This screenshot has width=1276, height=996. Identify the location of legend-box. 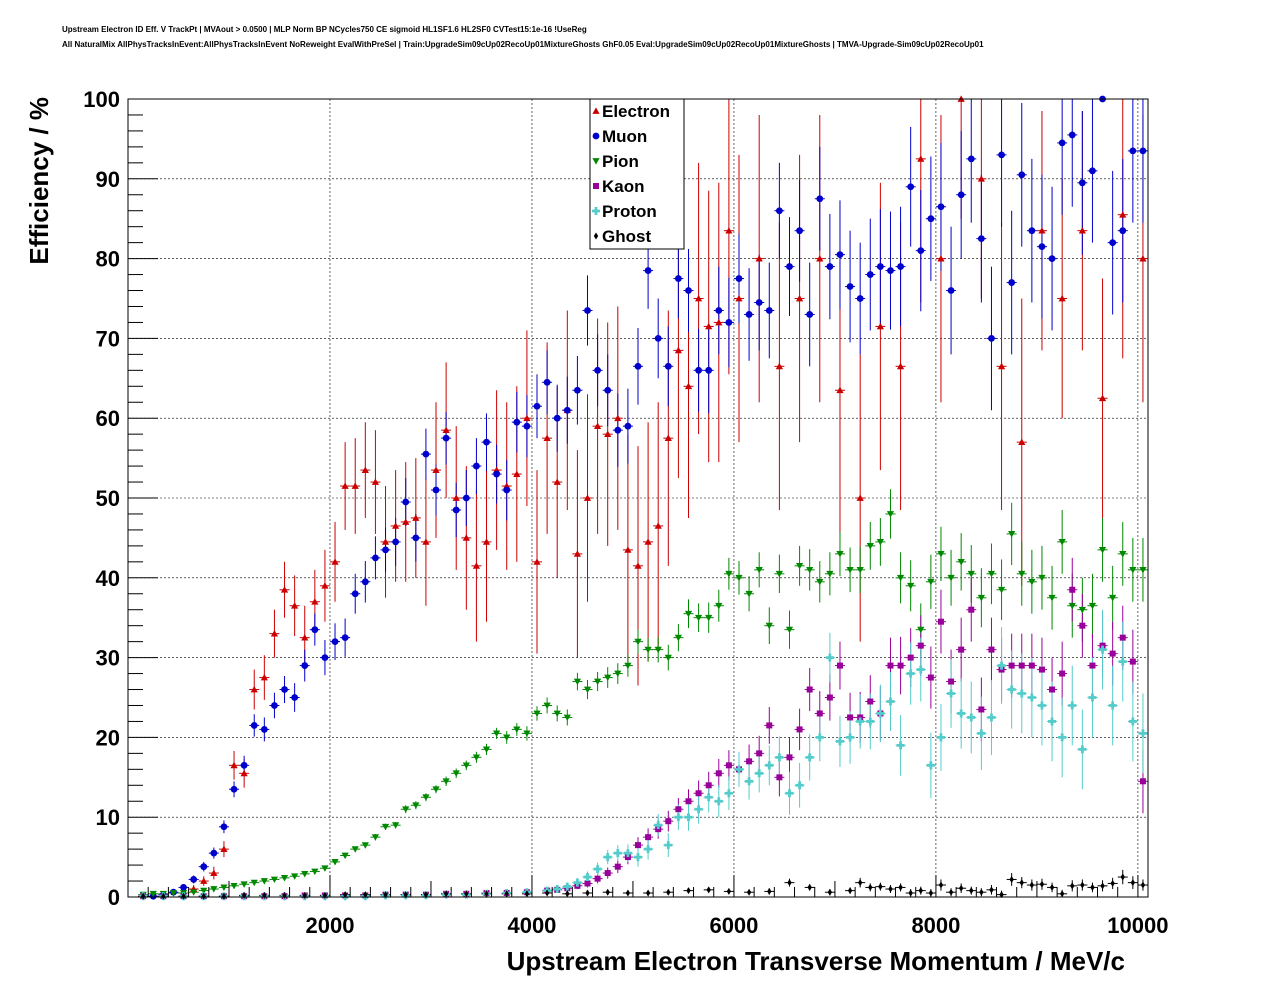
(637, 174).